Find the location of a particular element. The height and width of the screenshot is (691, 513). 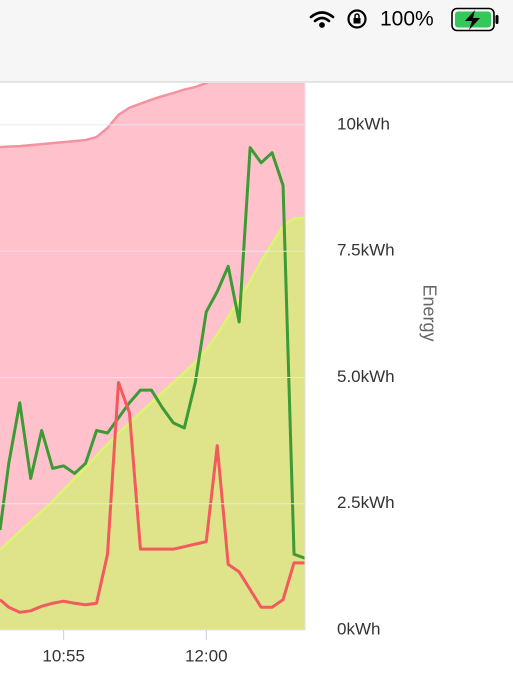

wifi-icon is located at coordinates (322, 19).